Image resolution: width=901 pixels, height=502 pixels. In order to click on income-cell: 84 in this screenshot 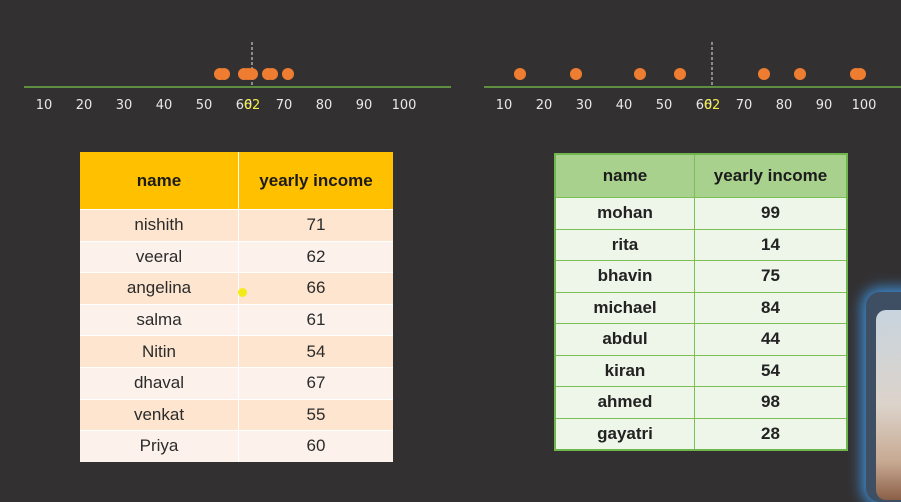, I will do `click(771, 307)`.